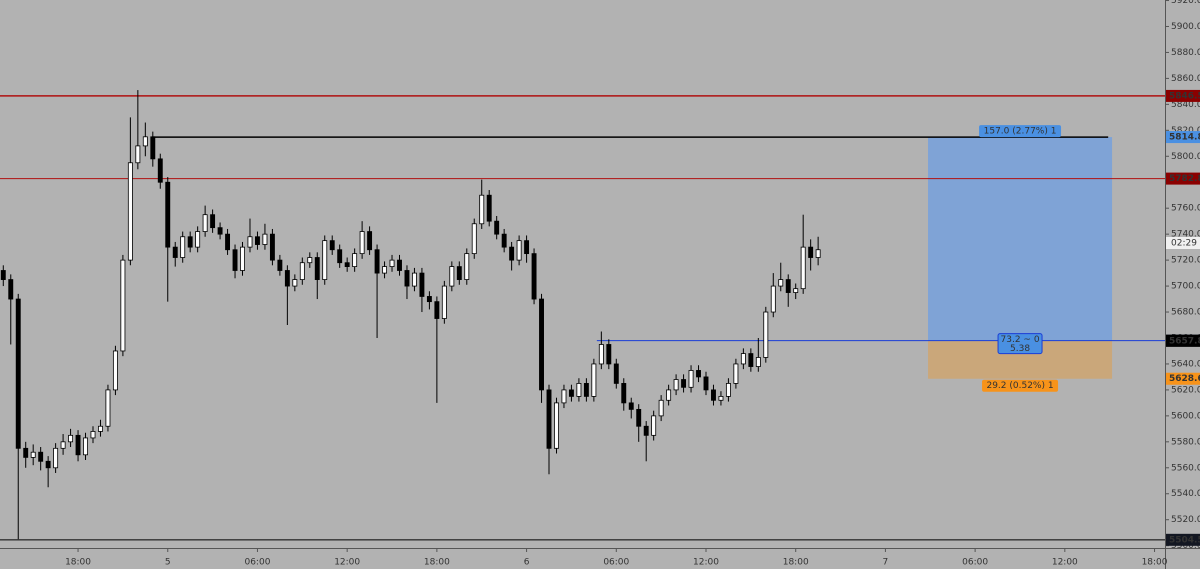 This screenshot has height=569, width=1200. Describe the element at coordinates (1185, 105) in the screenshot. I see `y-tick-label: 5840.0` at that location.